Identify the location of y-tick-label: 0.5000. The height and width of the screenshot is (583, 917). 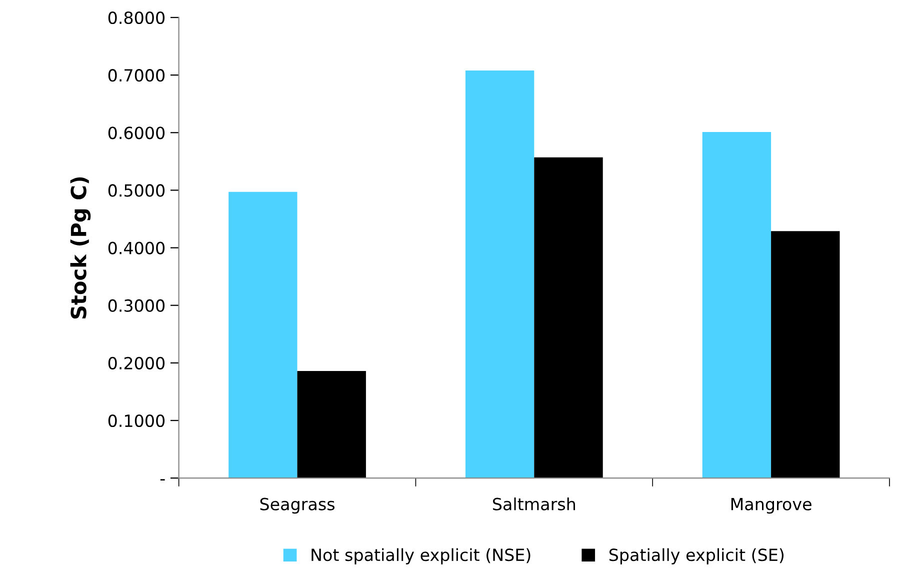
(136, 190).